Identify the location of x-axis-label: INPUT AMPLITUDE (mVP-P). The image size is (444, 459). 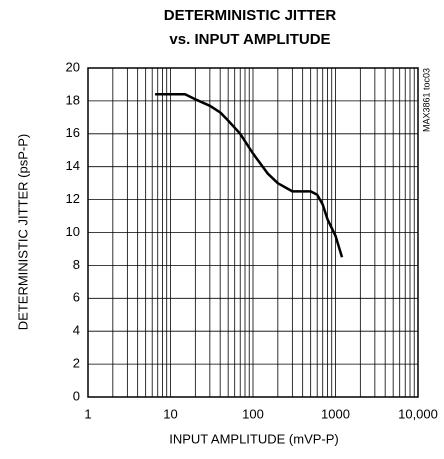
(254, 438).